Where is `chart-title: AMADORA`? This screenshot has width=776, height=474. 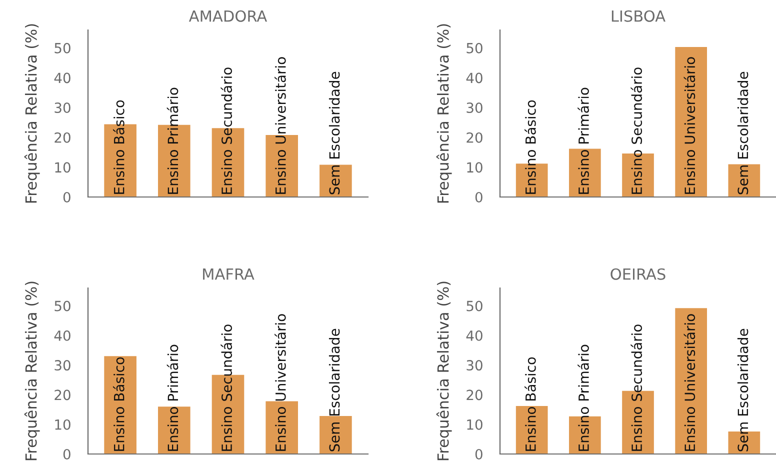 chart-title: AMADORA is located at coordinates (228, 16).